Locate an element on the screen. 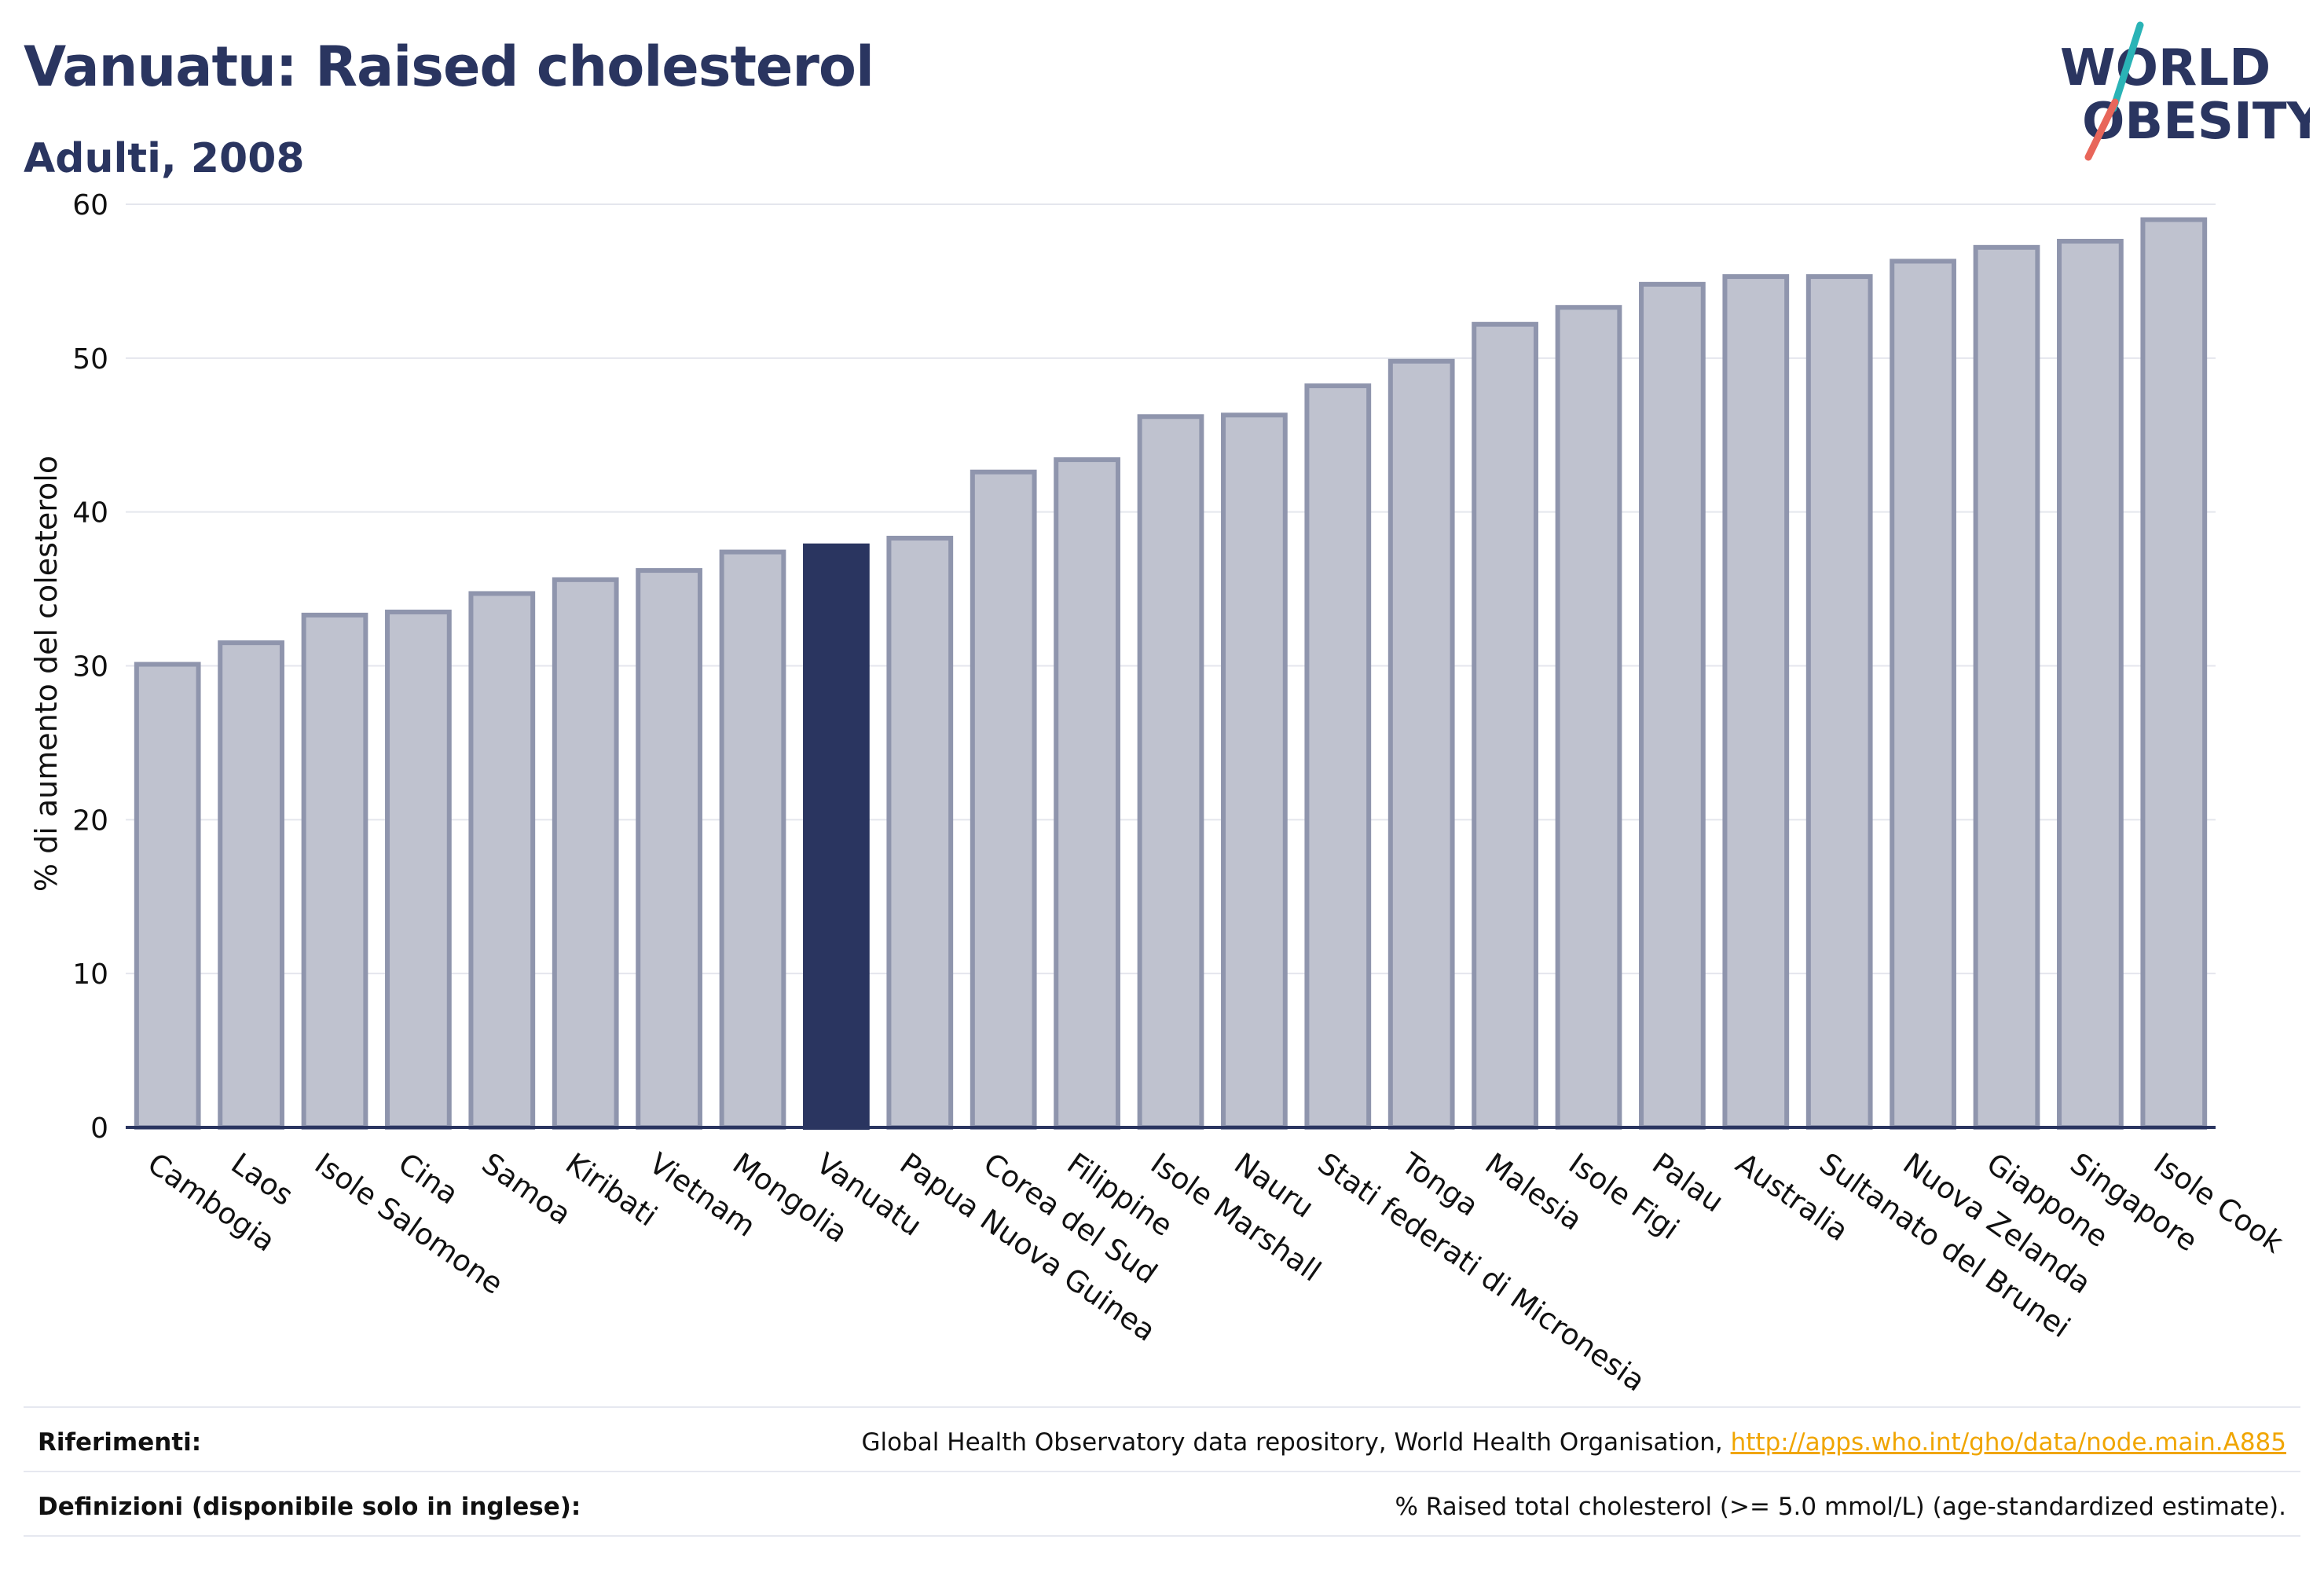 This screenshot has width=2324, height=1576. bar-singapore is located at coordinates (2090, 684).